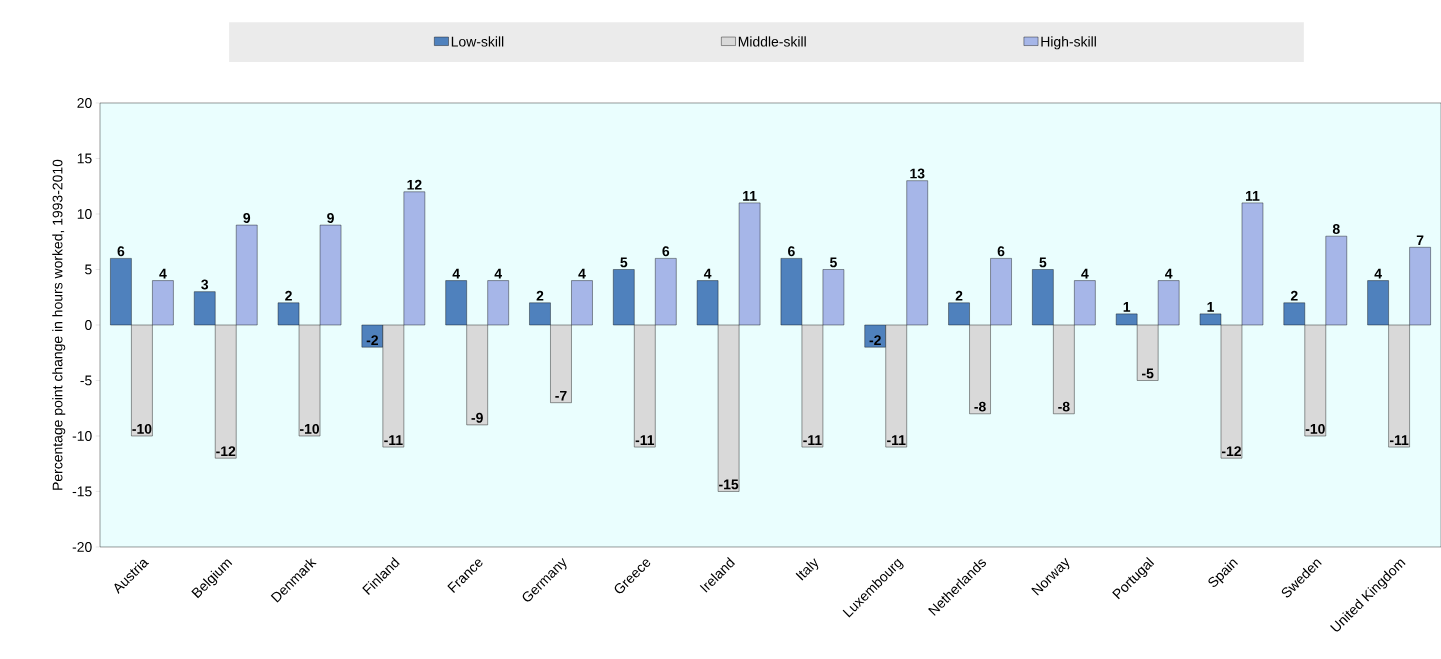  Describe the element at coordinates (477, 417) in the screenshot. I see `data-label: -9` at that location.